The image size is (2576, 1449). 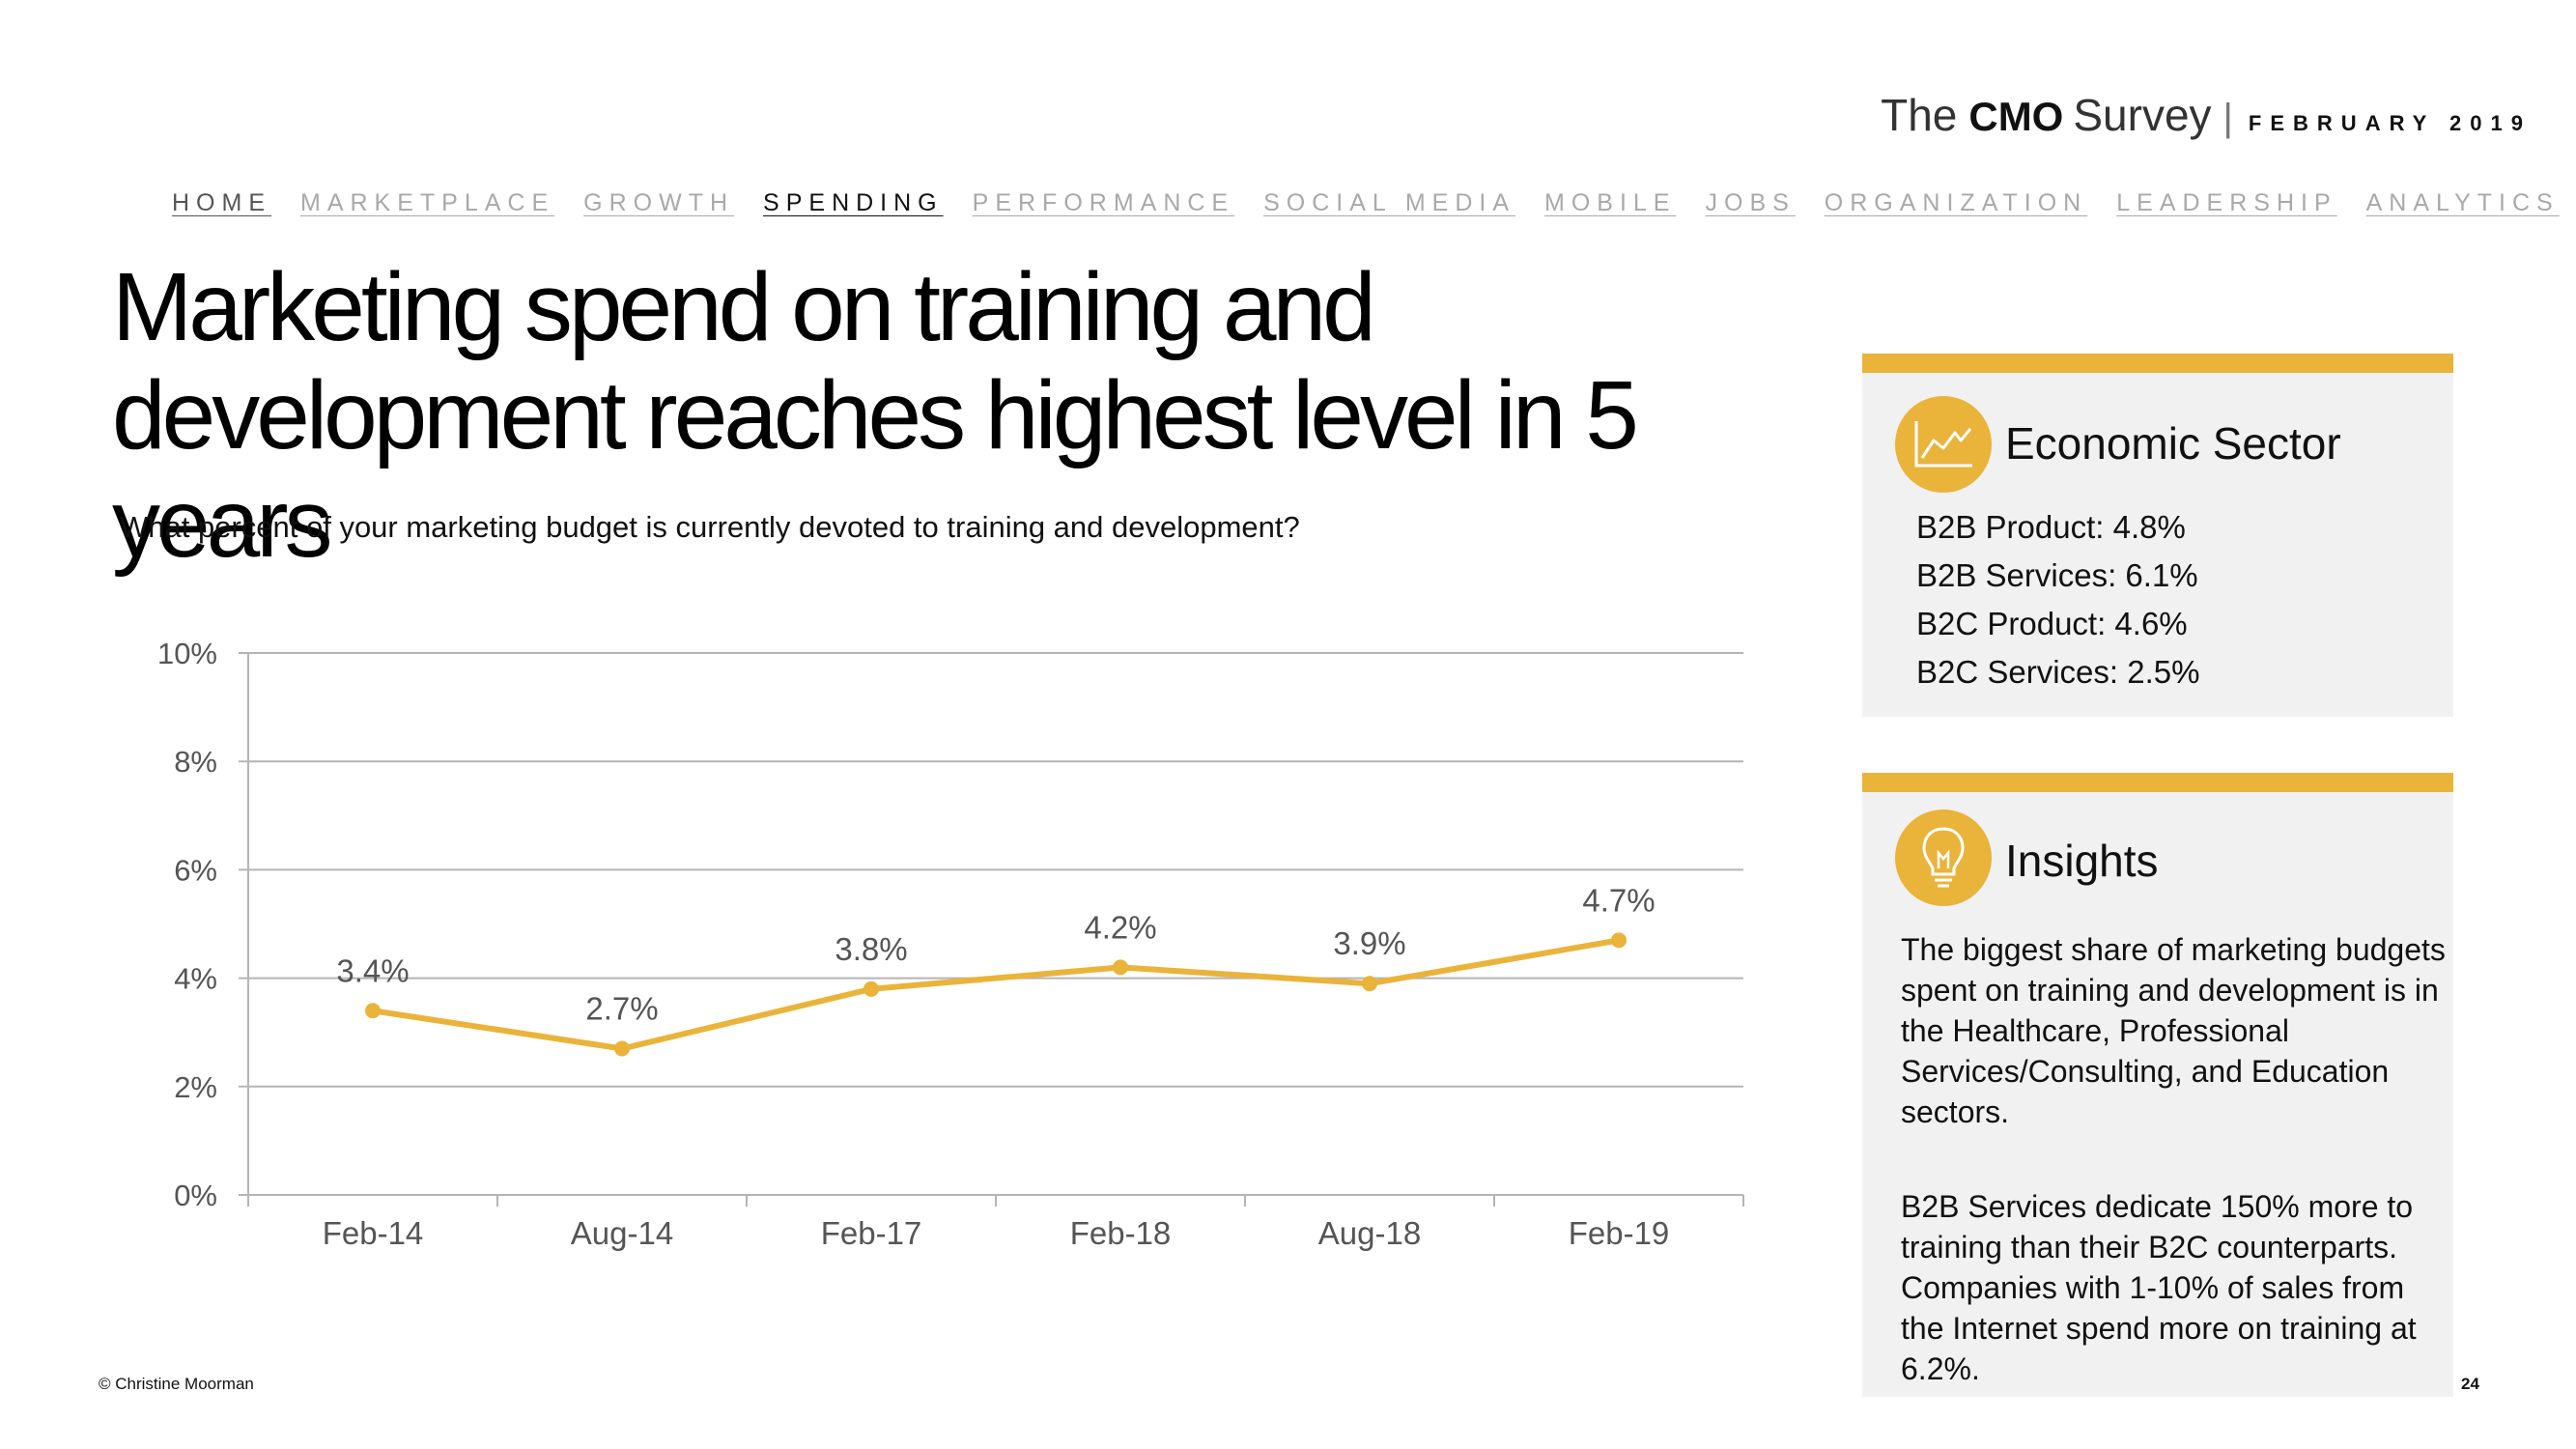 What do you see at coordinates (1943, 444) in the screenshot?
I see `line-chart-icon` at bounding box center [1943, 444].